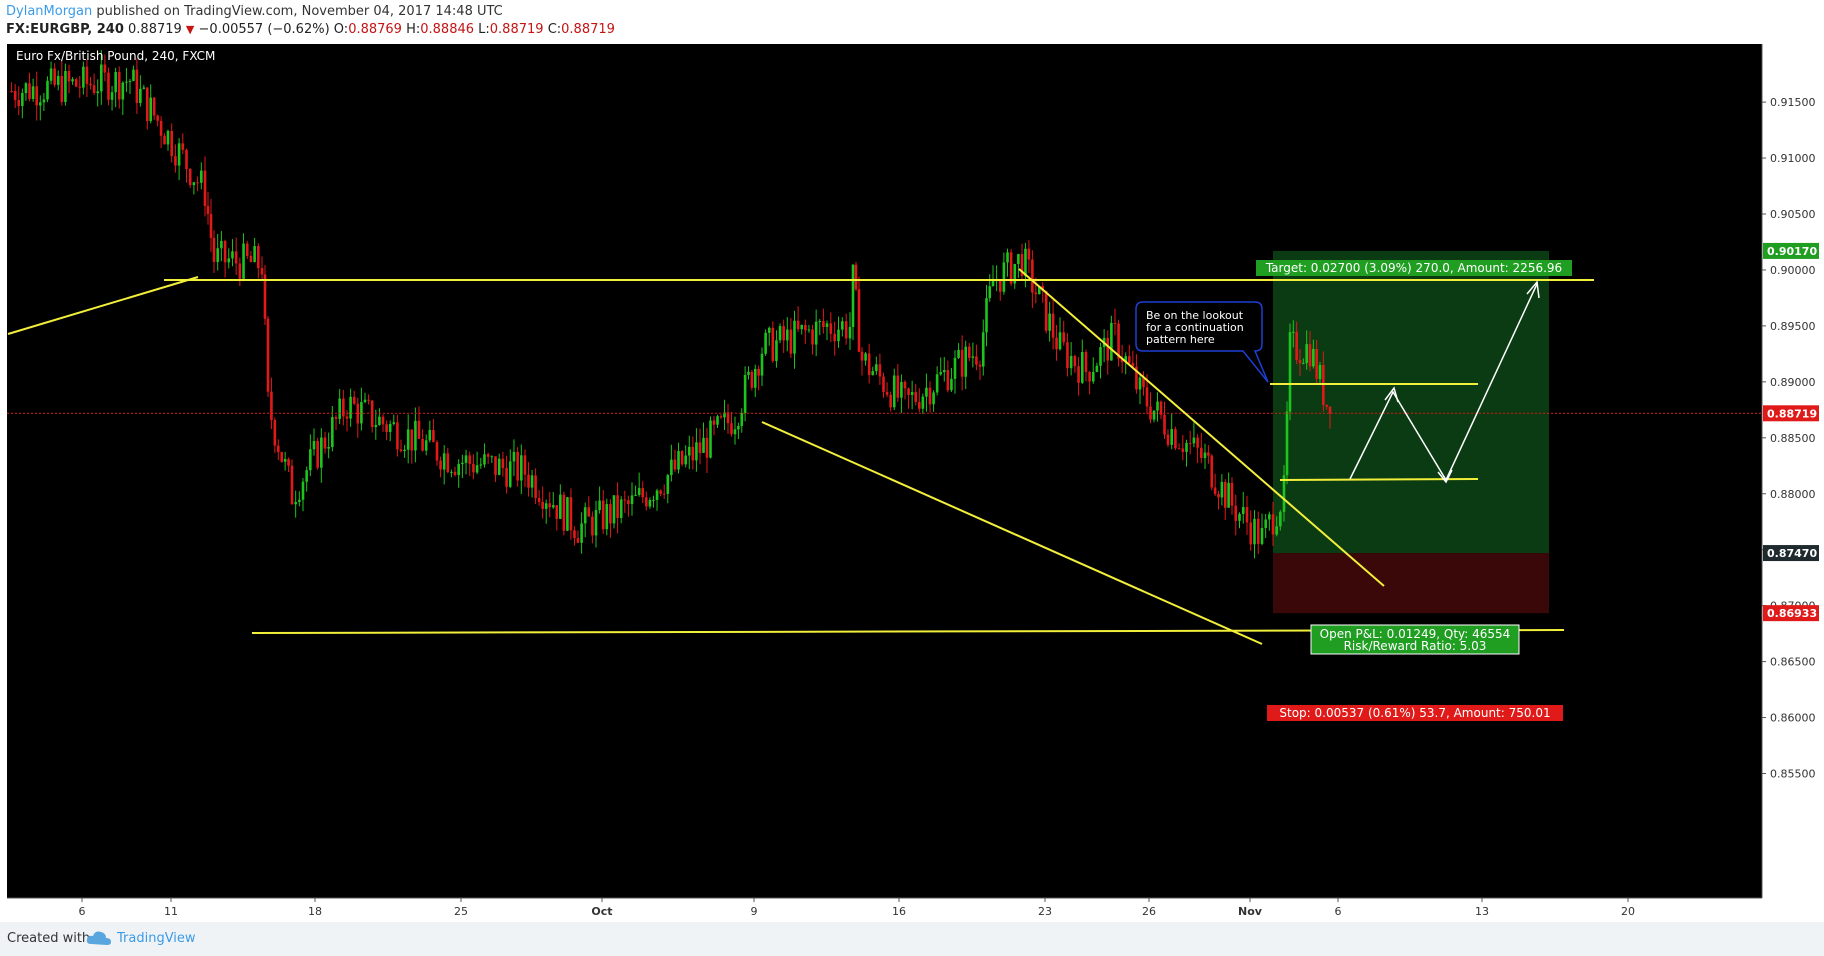  What do you see at coordinates (49, 11) in the screenshot?
I see `author-link: DylanMorgan` at bounding box center [49, 11].